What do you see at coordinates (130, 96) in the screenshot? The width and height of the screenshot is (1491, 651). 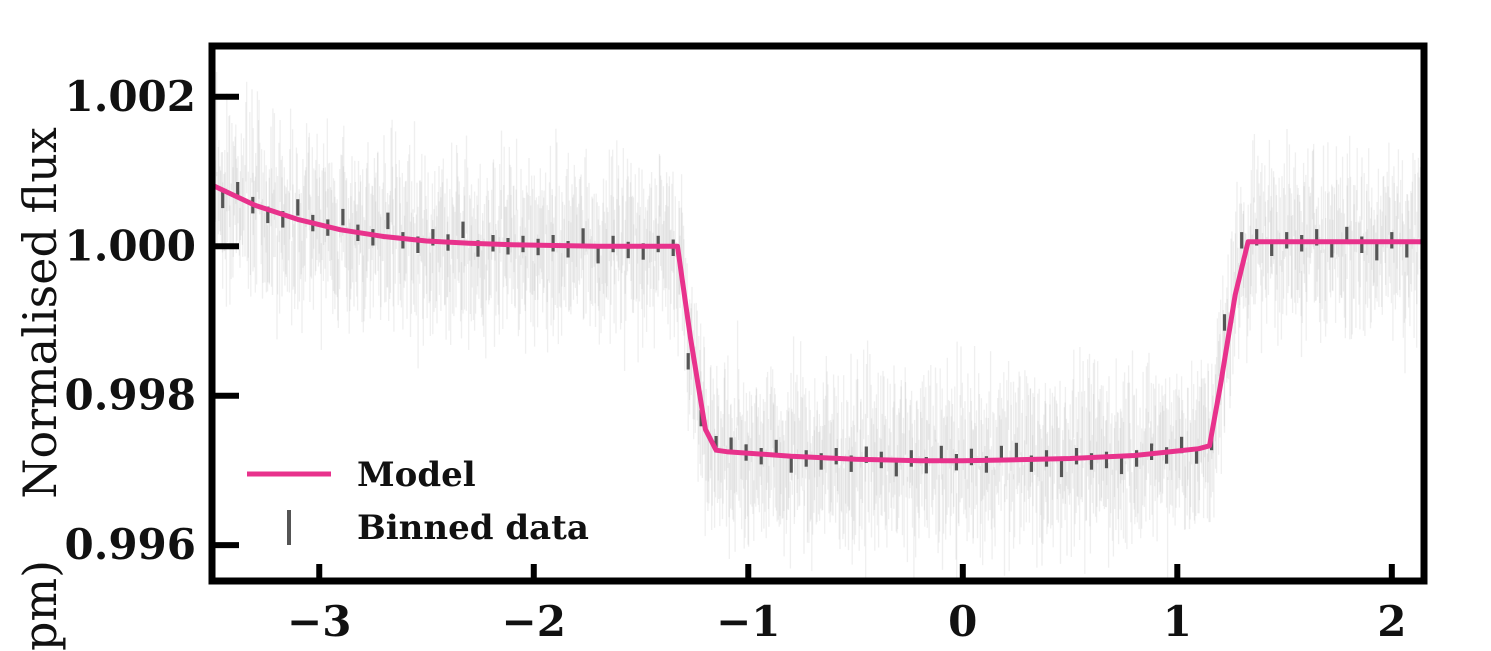 I see `y-tick-label: 1.002` at bounding box center [130, 96].